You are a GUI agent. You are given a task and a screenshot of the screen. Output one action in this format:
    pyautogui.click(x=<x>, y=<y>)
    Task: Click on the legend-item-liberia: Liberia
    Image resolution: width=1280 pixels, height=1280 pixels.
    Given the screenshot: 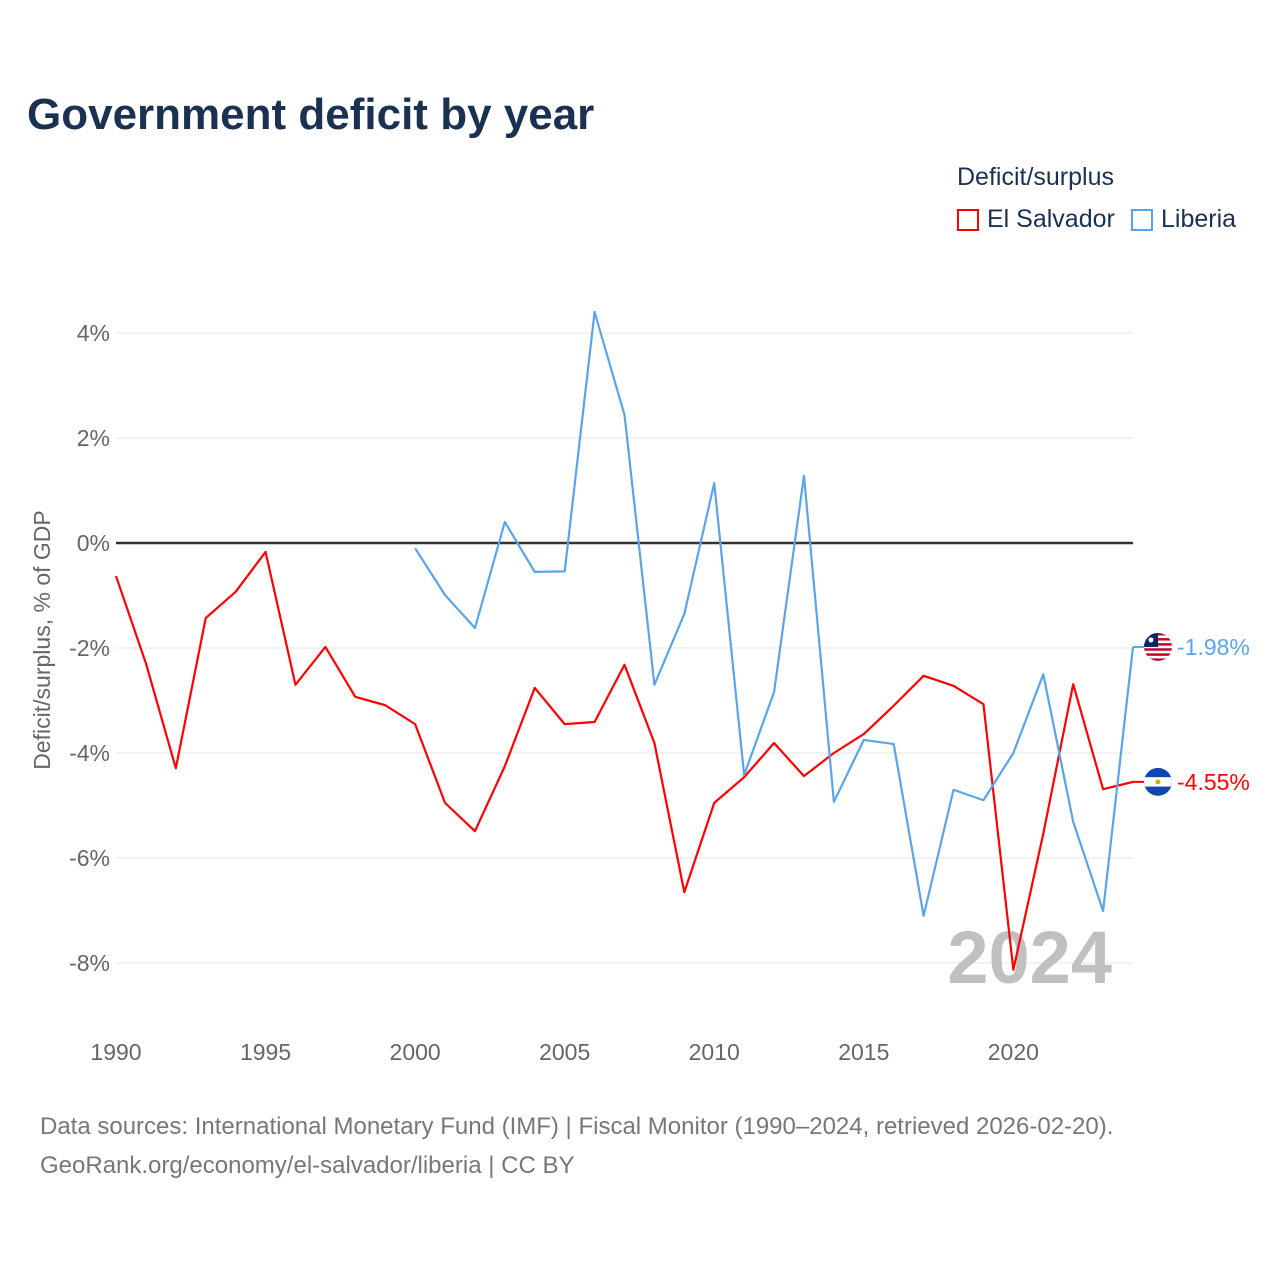 What is the action you would take?
    pyautogui.click(x=1183, y=219)
    